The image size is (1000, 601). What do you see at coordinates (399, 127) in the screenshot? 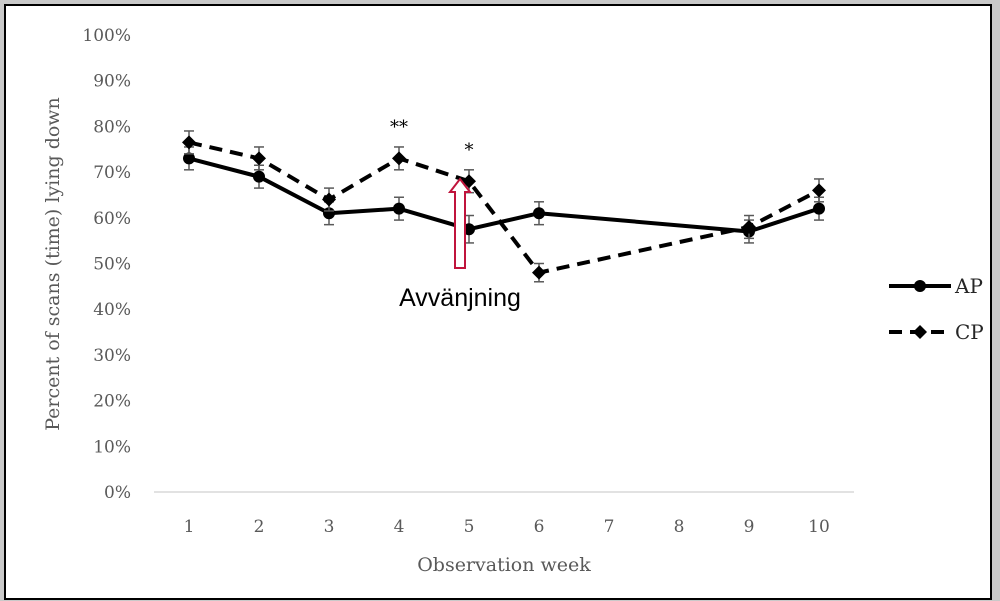
I see `significance-marker: **` at bounding box center [399, 127].